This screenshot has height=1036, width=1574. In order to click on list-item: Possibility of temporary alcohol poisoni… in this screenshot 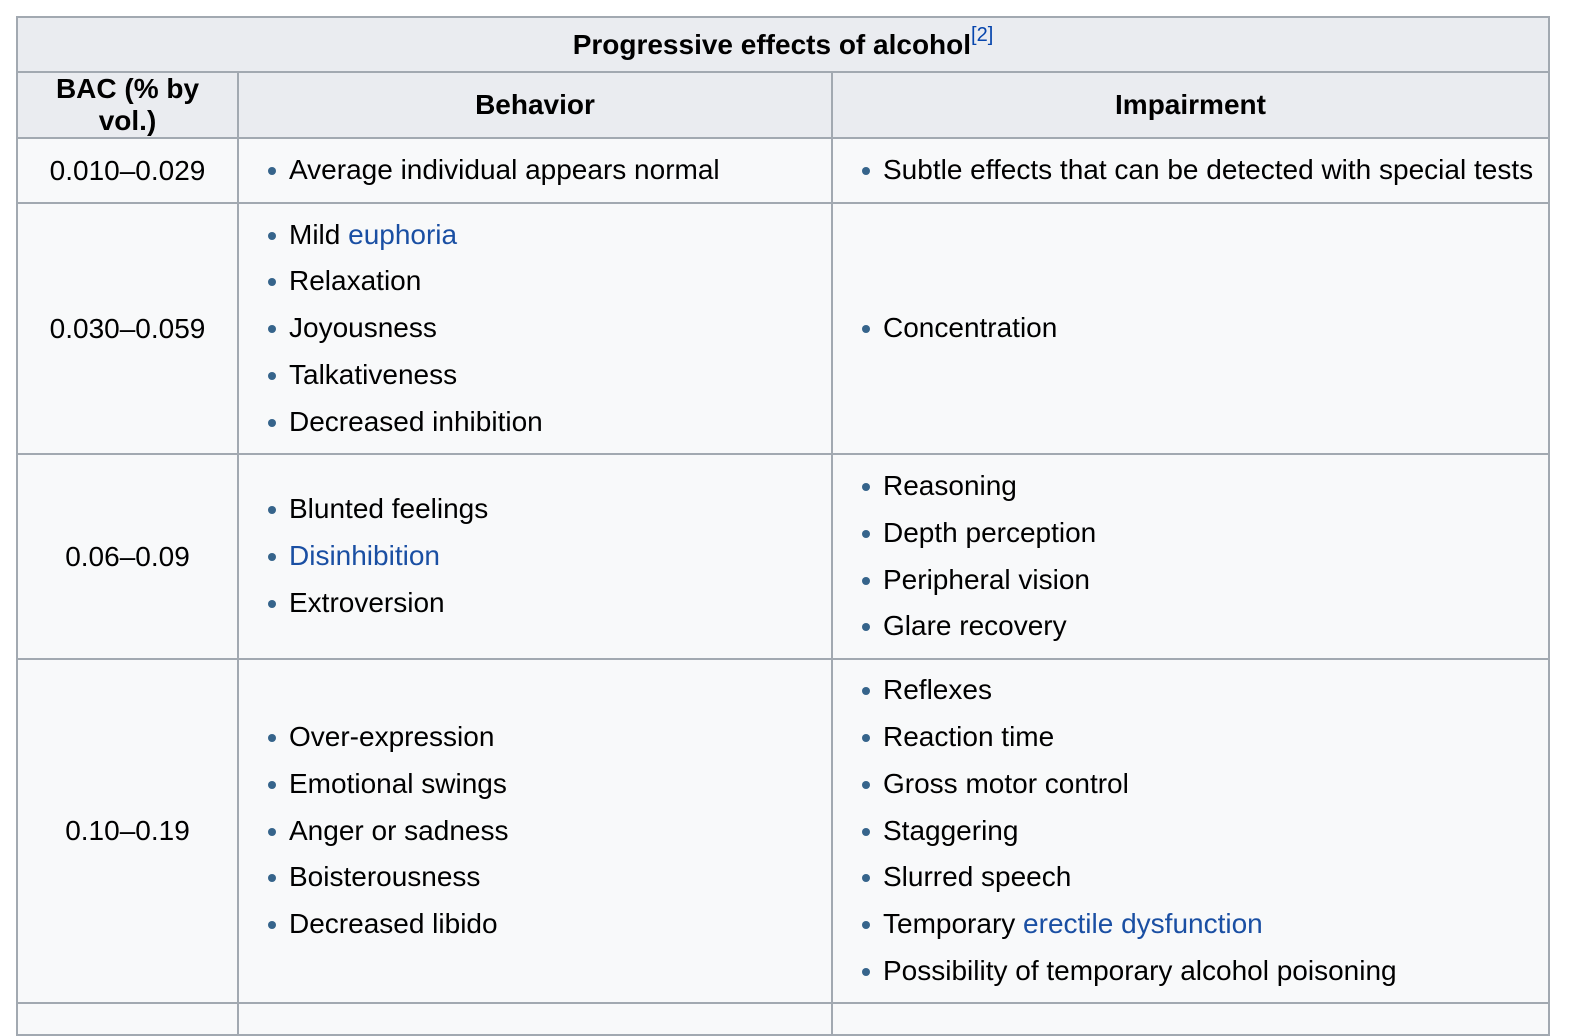, I will do `click(1195, 971)`.